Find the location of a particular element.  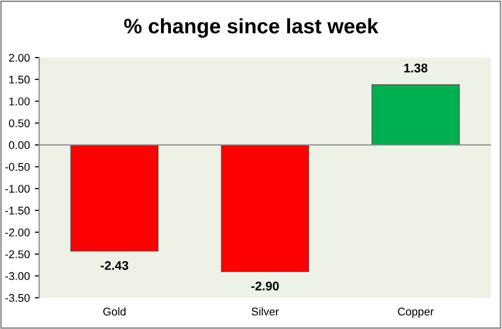

y-tick-label: -3.00 is located at coordinates (17, 276).